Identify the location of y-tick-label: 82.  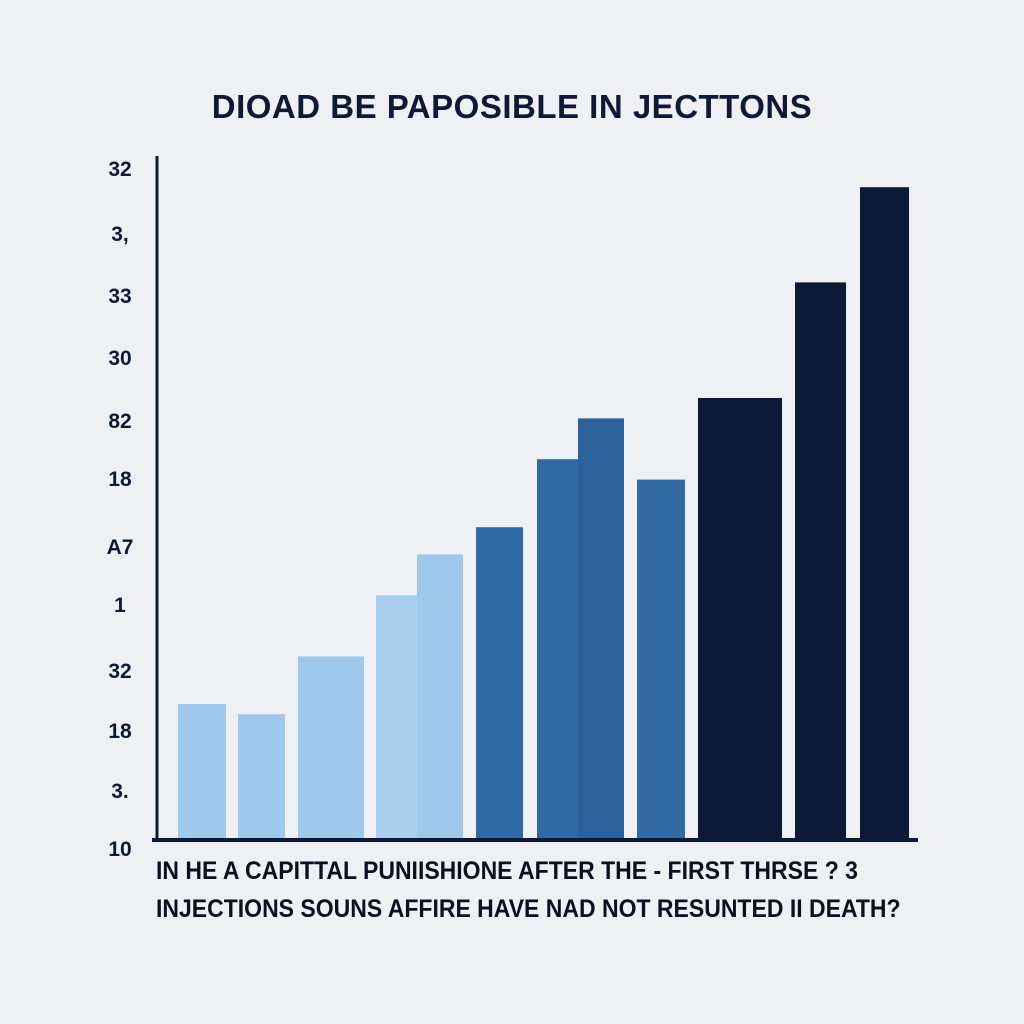
(119, 421).